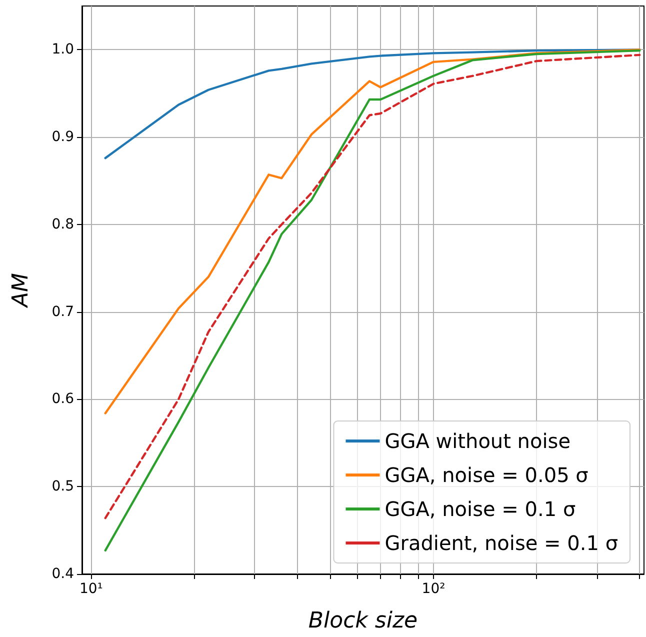 Image resolution: width=646 pixels, height=637 pixels. Describe the element at coordinates (434, 589) in the screenshot. I see `x-tick-label: 10²` at that location.